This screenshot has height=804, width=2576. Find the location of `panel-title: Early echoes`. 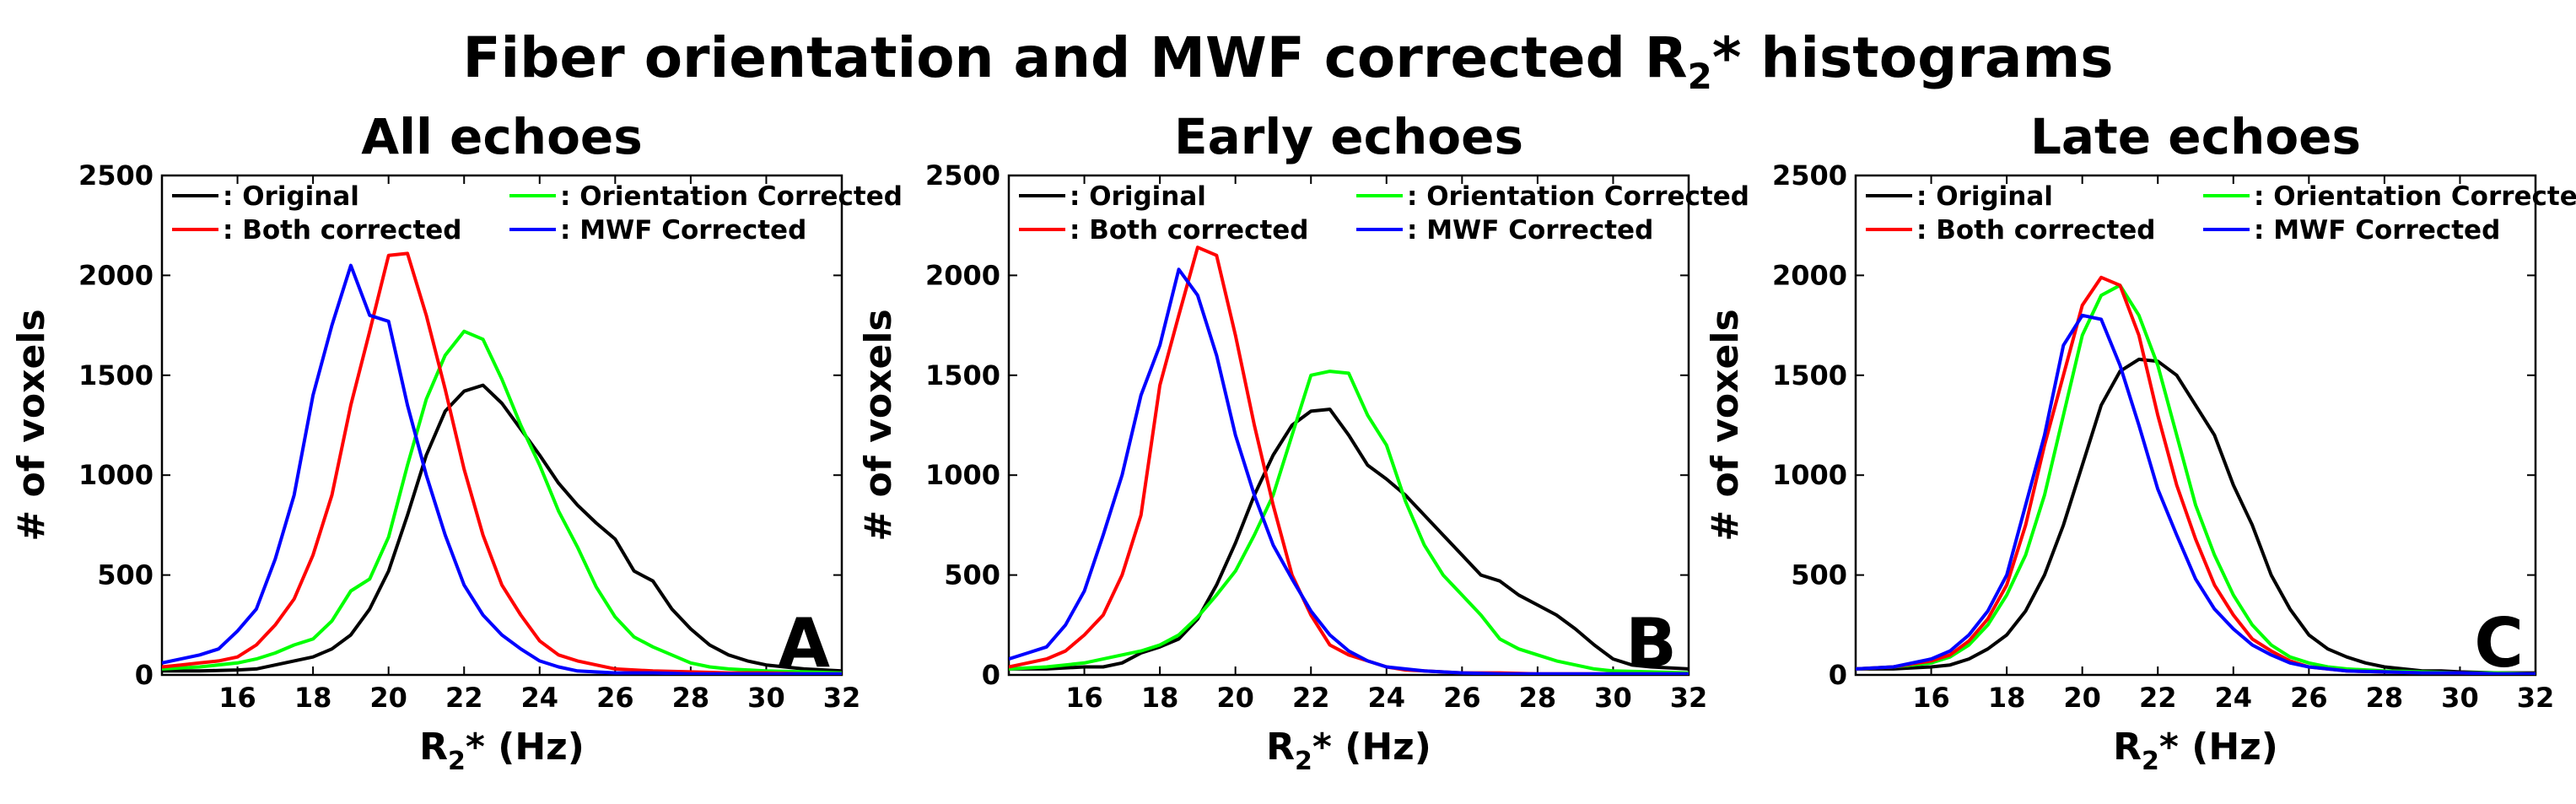

panel-title: Early echoes is located at coordinates (1348, 136).